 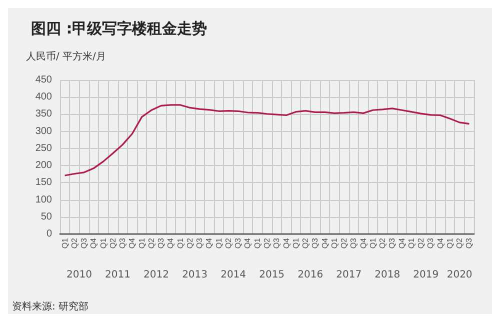 What do you see at coordinates (272, 275) in the screenshot?
I see `text: 2015` at bounding box center [272, 275].